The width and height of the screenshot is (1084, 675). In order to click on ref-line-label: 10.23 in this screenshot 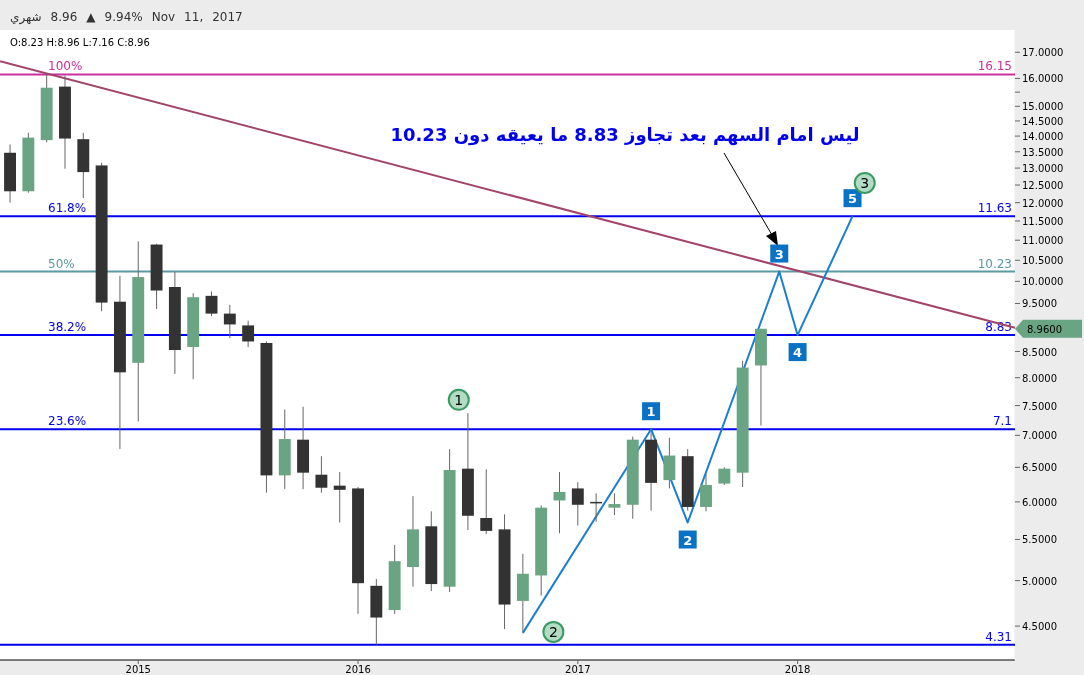, I will do `click(994, 263)`.